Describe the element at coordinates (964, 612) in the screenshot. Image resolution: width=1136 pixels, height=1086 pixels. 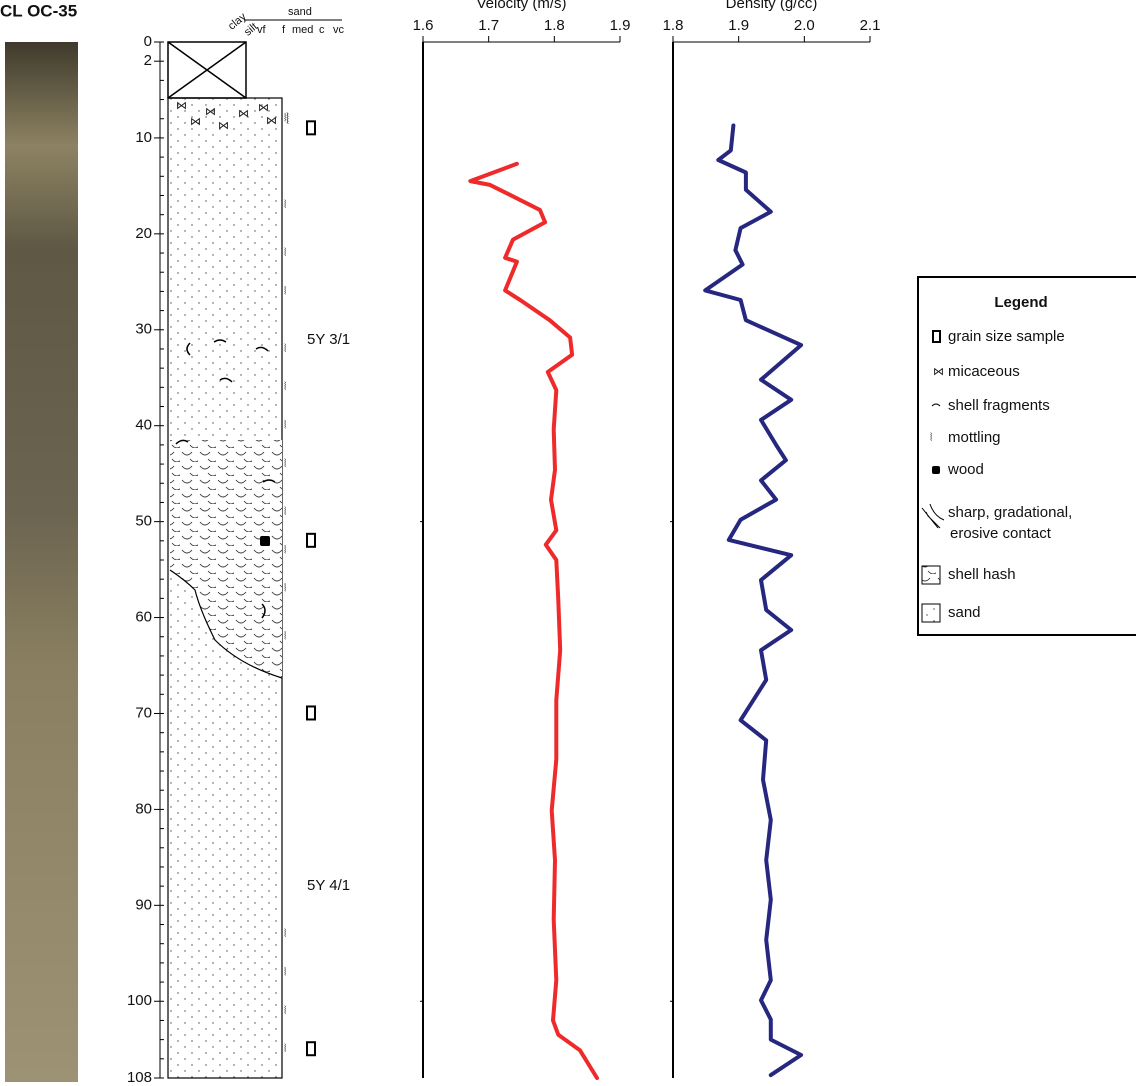
I see `legend-item: sand` at that location.